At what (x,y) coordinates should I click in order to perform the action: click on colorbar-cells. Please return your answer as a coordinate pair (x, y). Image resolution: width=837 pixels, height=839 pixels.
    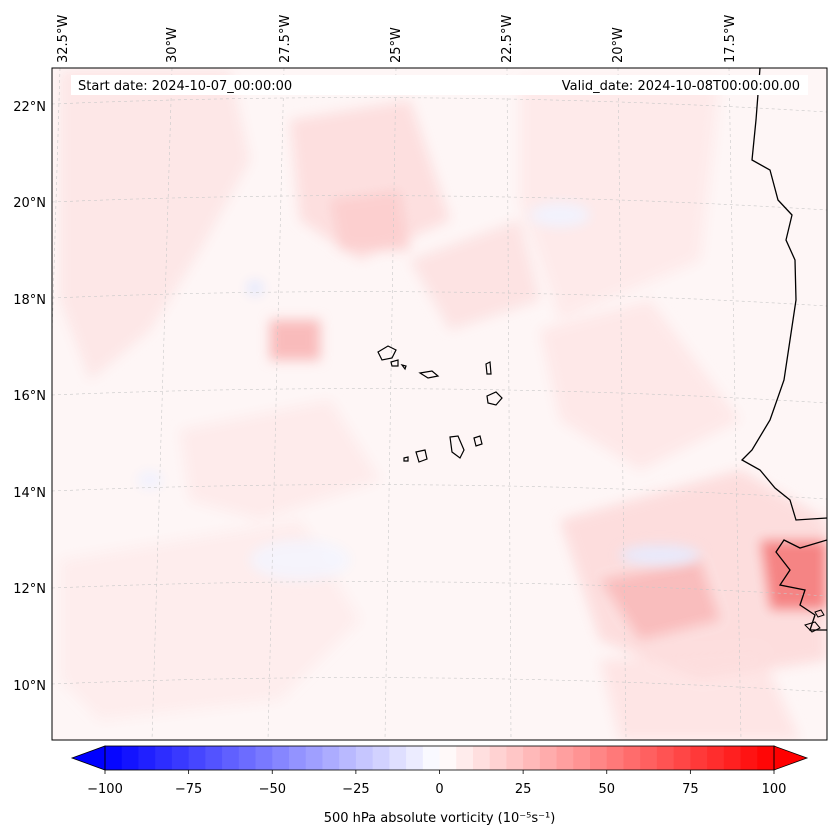
    Looking at the image, I should click on (440, 758).